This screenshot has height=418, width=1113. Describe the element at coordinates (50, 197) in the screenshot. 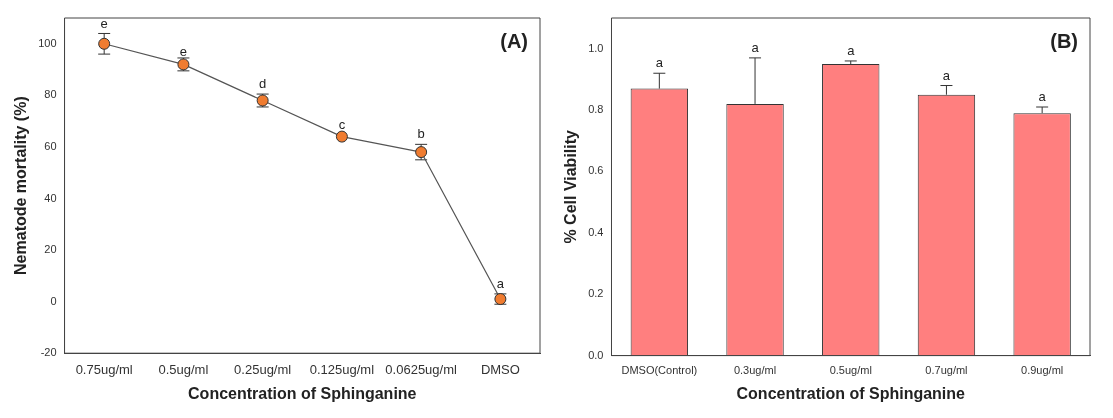

I see `y-tick-label: 40` at that location.